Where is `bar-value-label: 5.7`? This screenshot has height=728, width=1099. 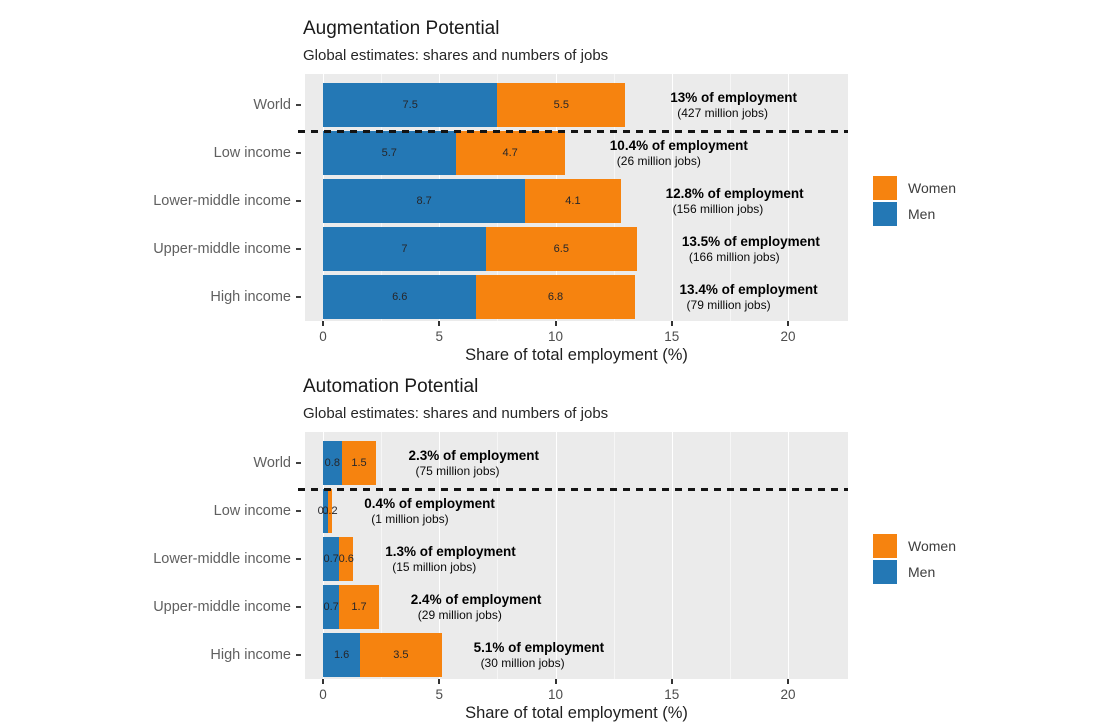 bar-value-label: 5.7 is located at coordinates (389, 153).